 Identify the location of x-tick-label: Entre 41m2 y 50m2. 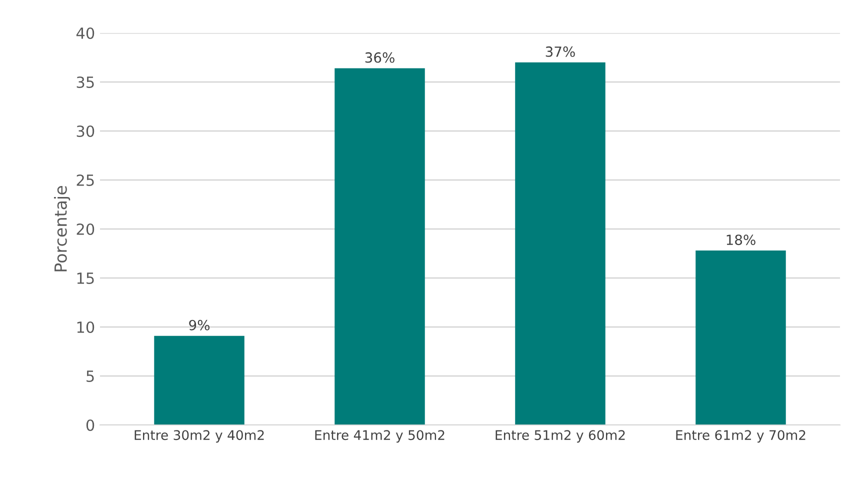
(379, 436).